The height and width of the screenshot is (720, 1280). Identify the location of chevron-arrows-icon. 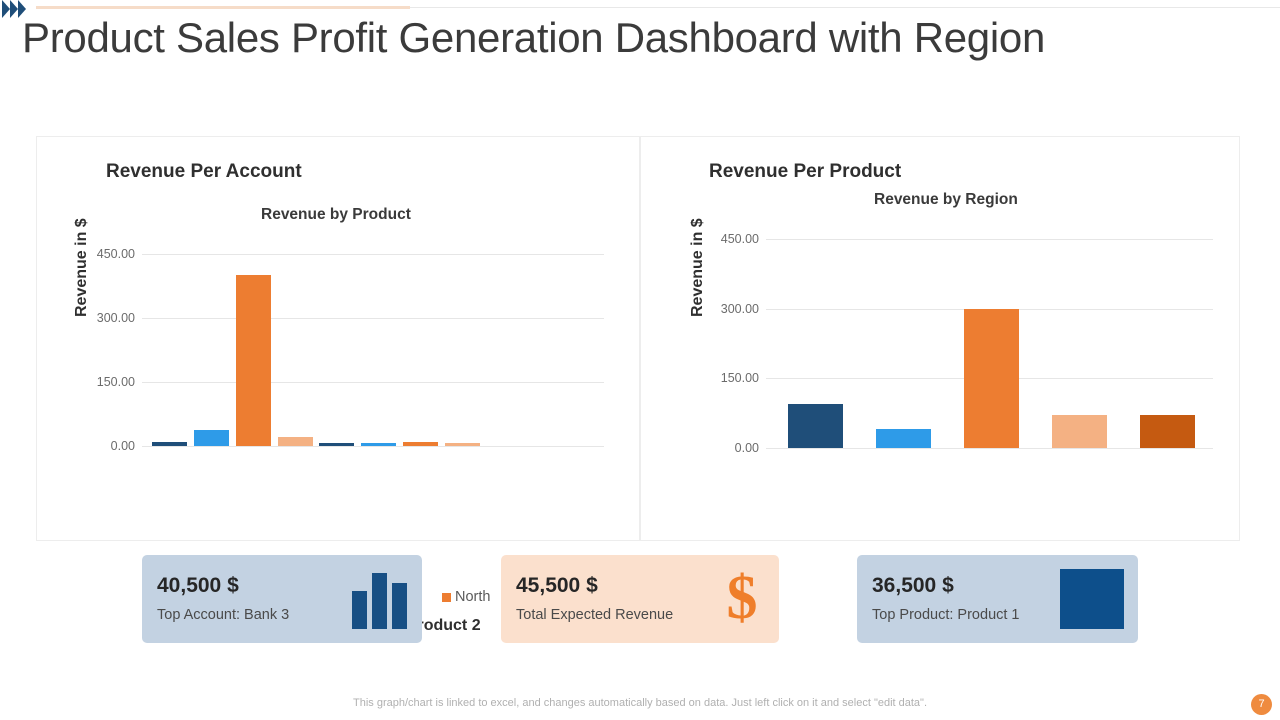
(14, 9).